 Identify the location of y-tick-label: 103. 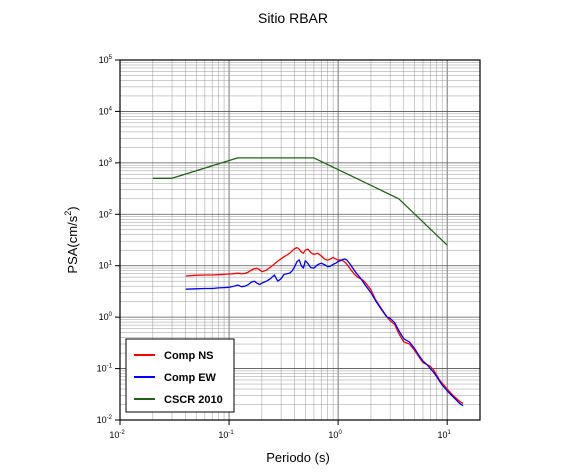
(106, 163).